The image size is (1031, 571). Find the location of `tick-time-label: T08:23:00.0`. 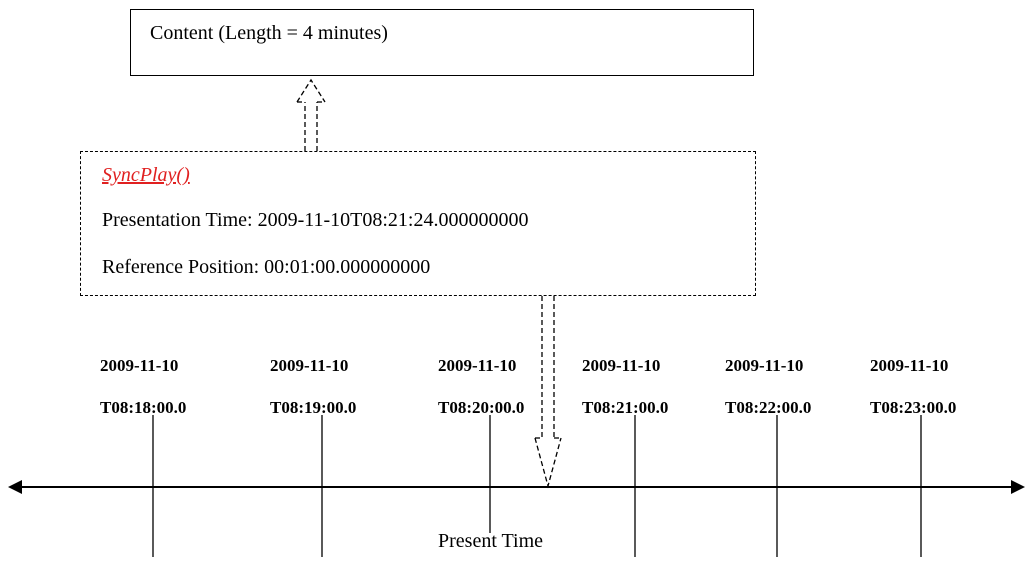

tick-time-label: T08:23:00.0 is located at coordinates (913, 407).